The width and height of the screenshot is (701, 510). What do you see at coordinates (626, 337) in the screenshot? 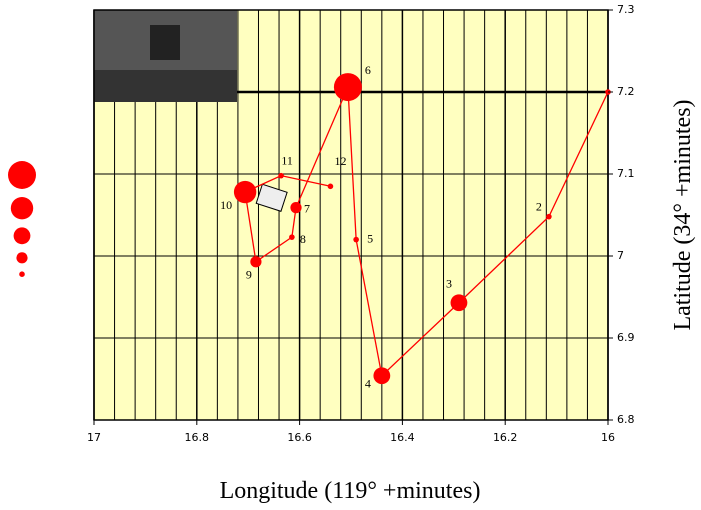
I see `y-tick-label: 6.9` at bounding box center [626, 337].